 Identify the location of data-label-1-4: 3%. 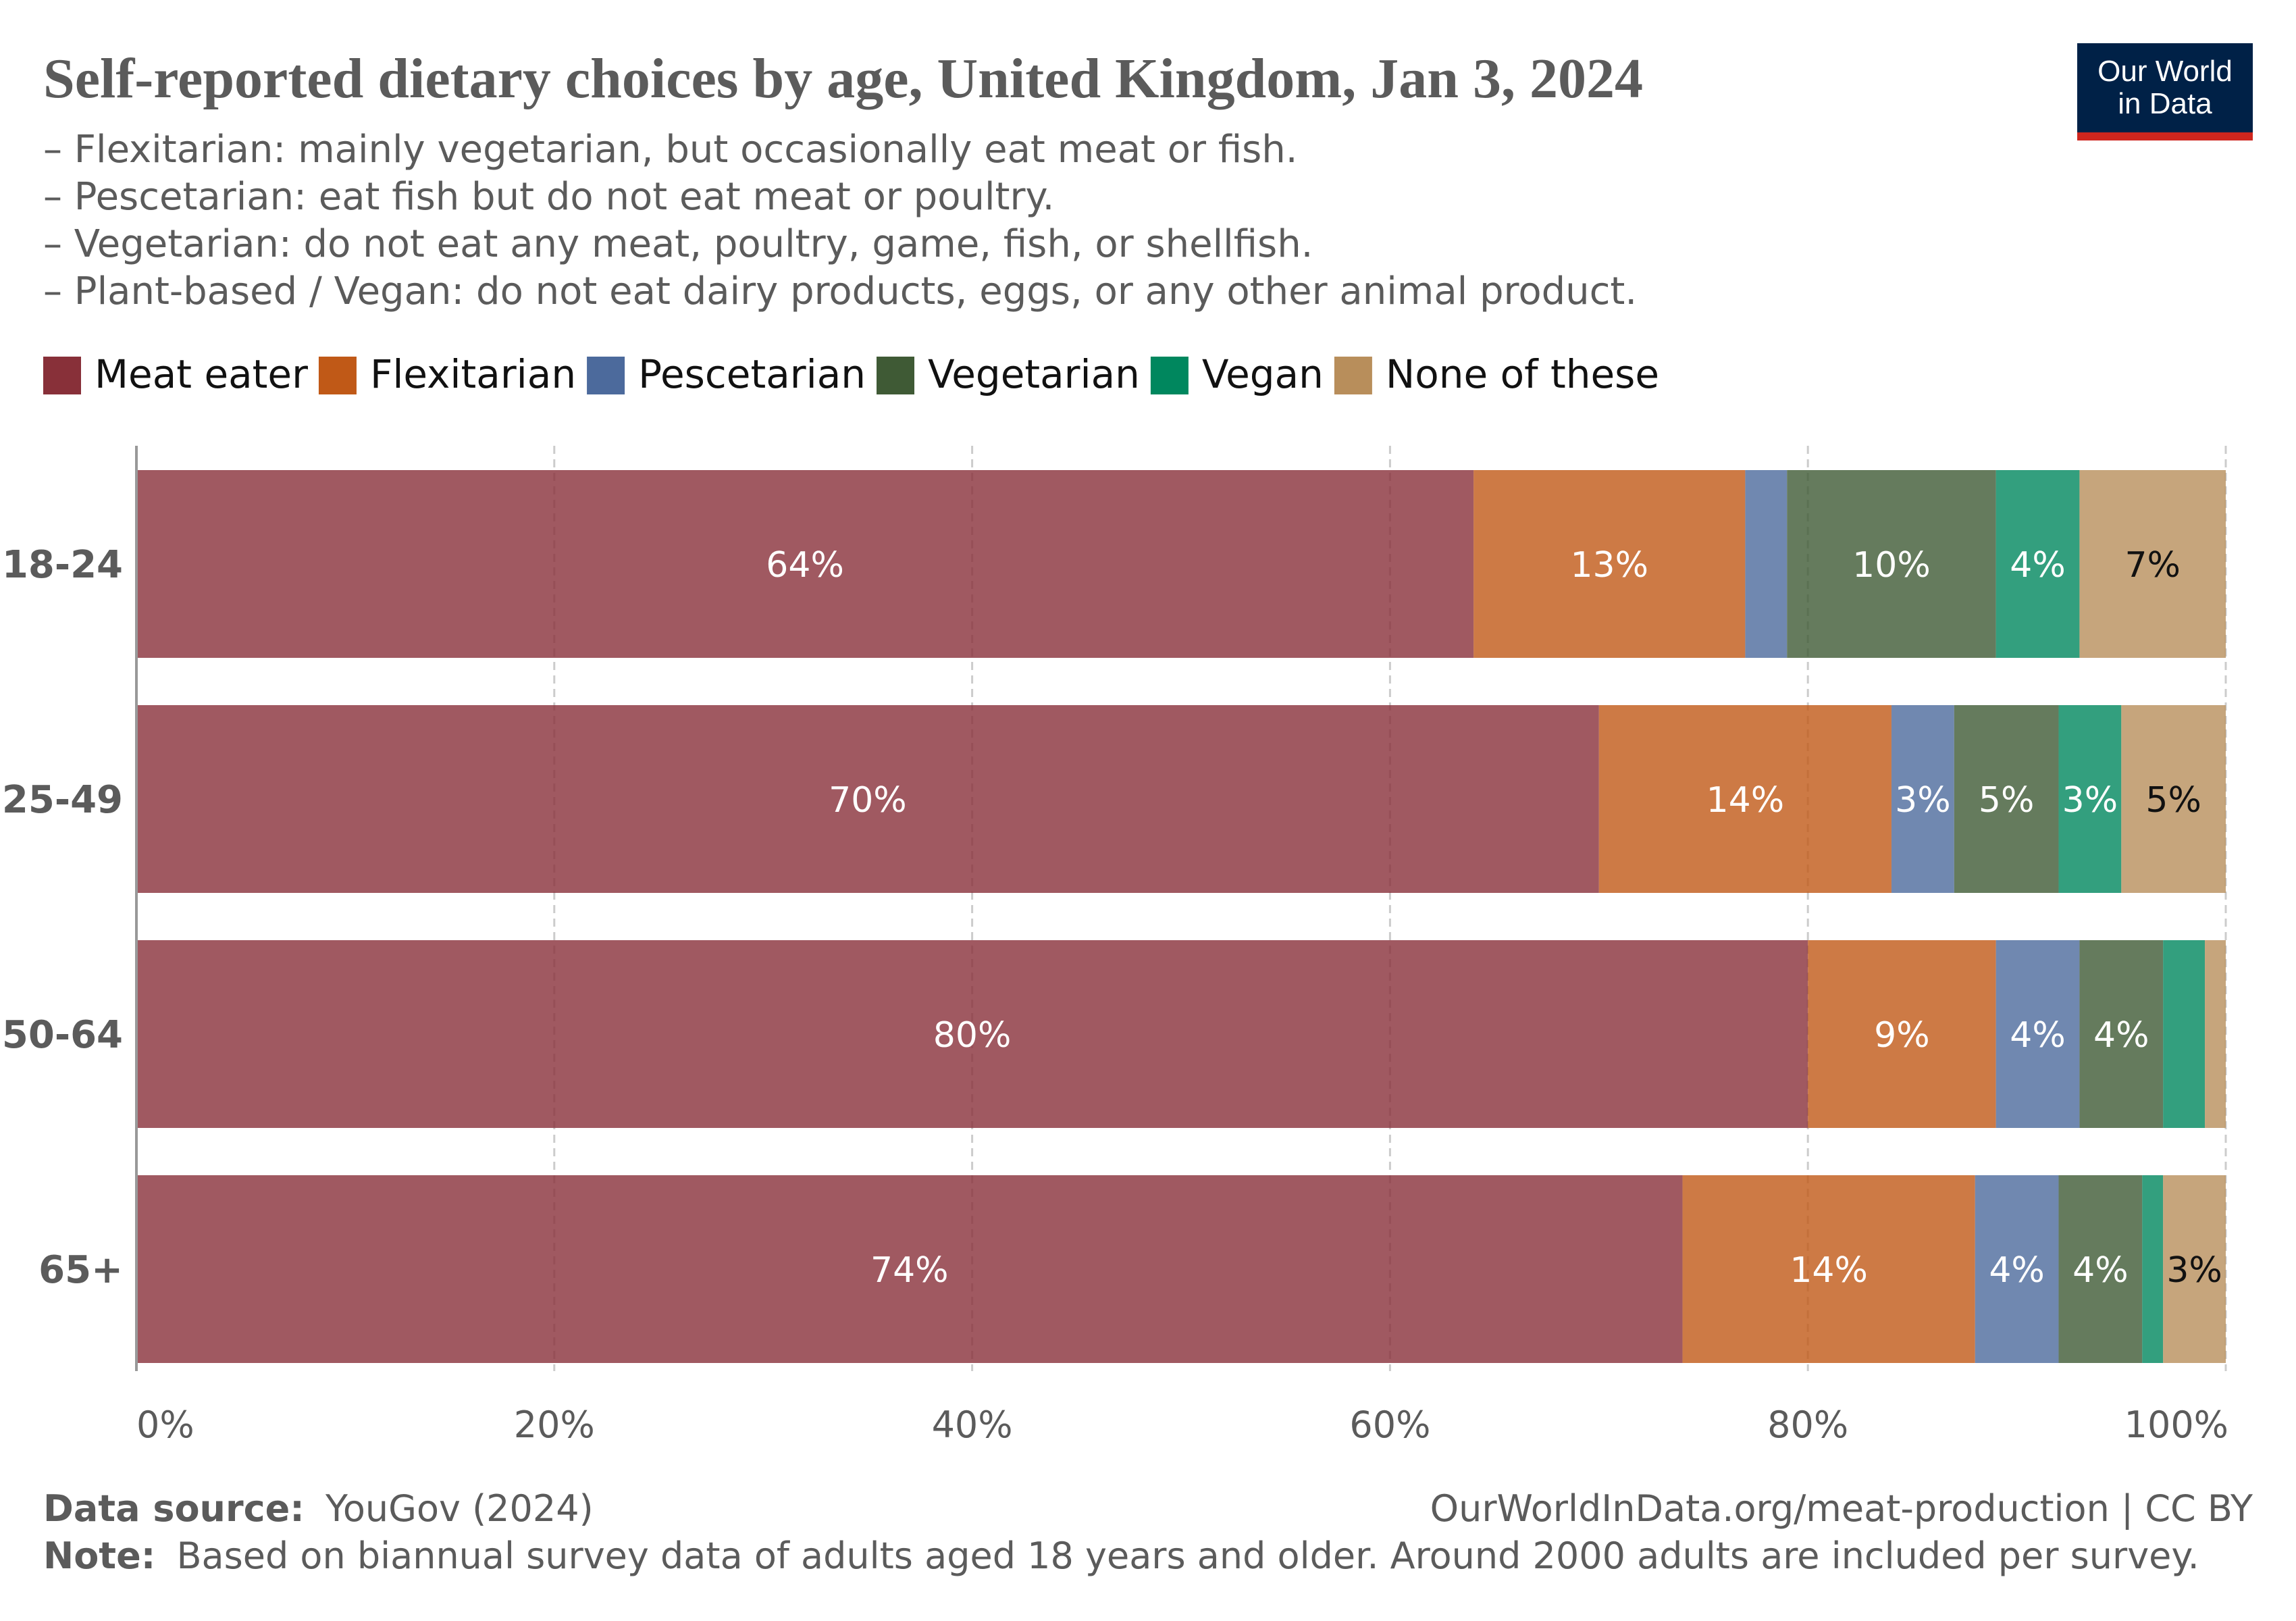
(2090, 800).